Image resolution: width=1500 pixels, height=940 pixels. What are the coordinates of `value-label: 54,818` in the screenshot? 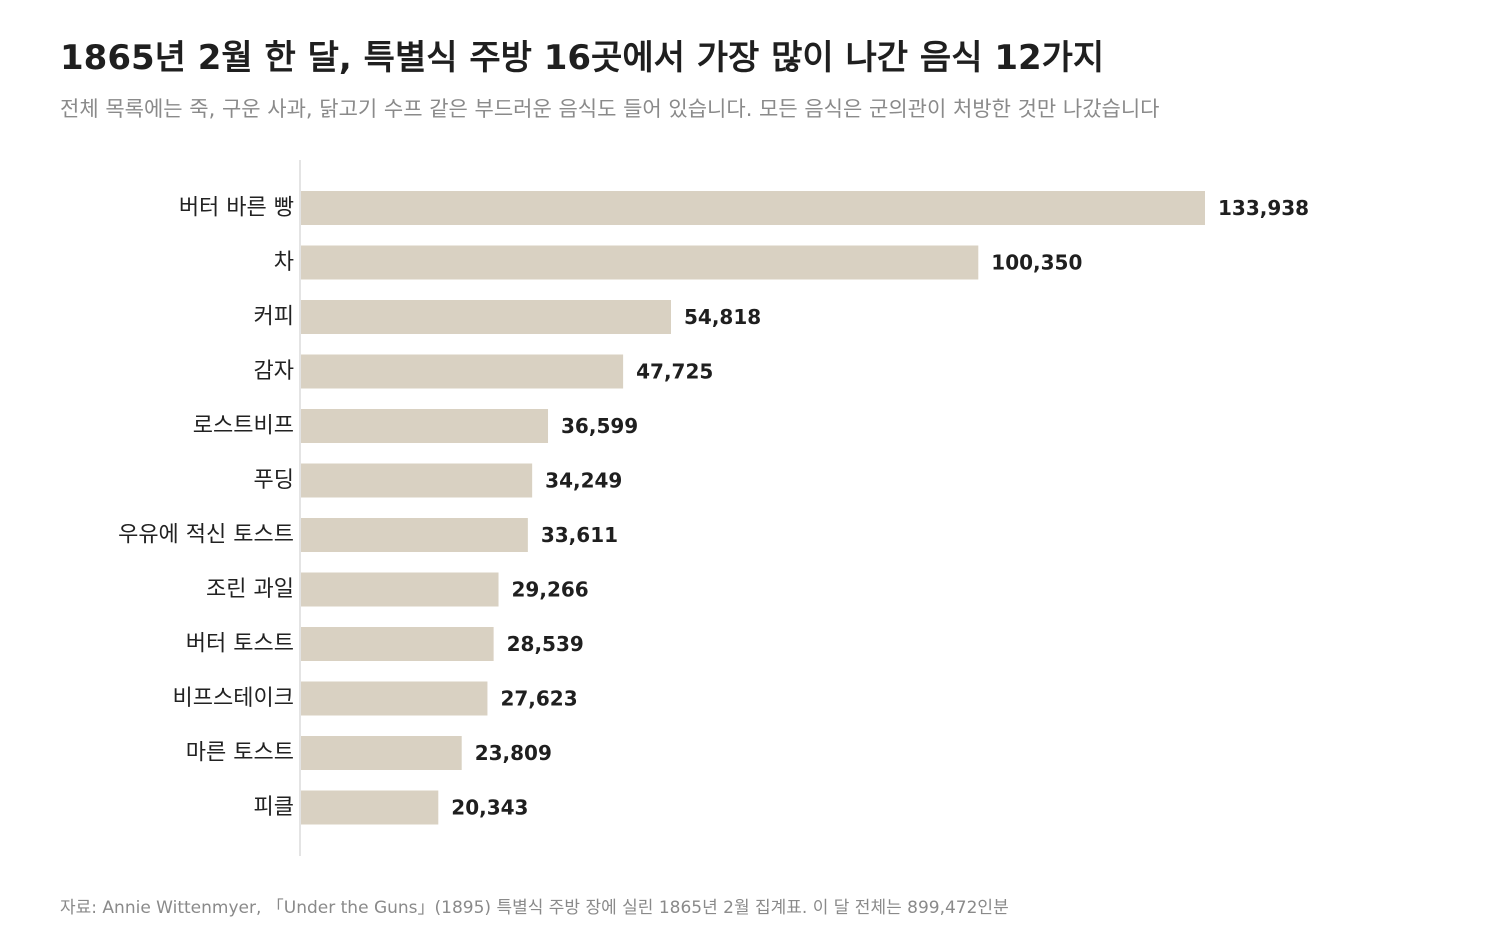 It's located at (722, 317).